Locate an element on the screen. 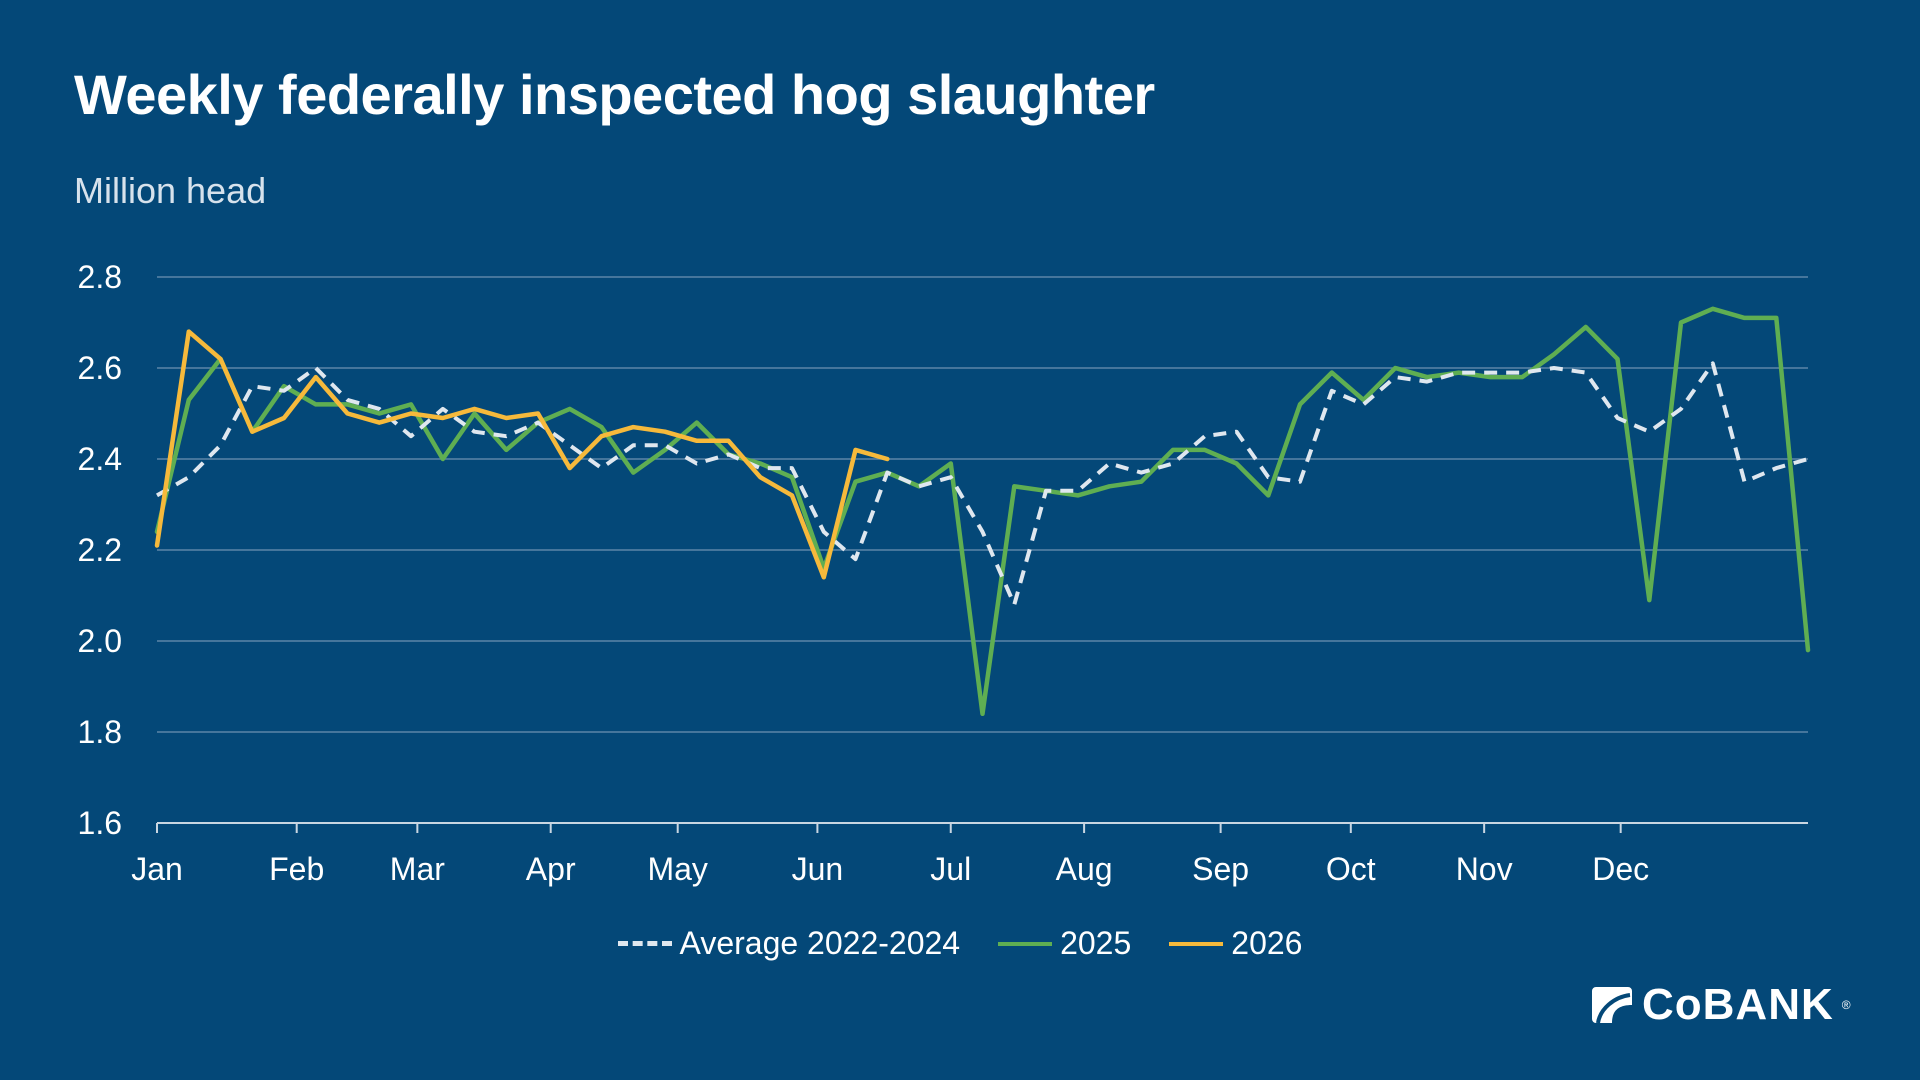  x-tick-label: Jan is located at coordinates (157, 869).